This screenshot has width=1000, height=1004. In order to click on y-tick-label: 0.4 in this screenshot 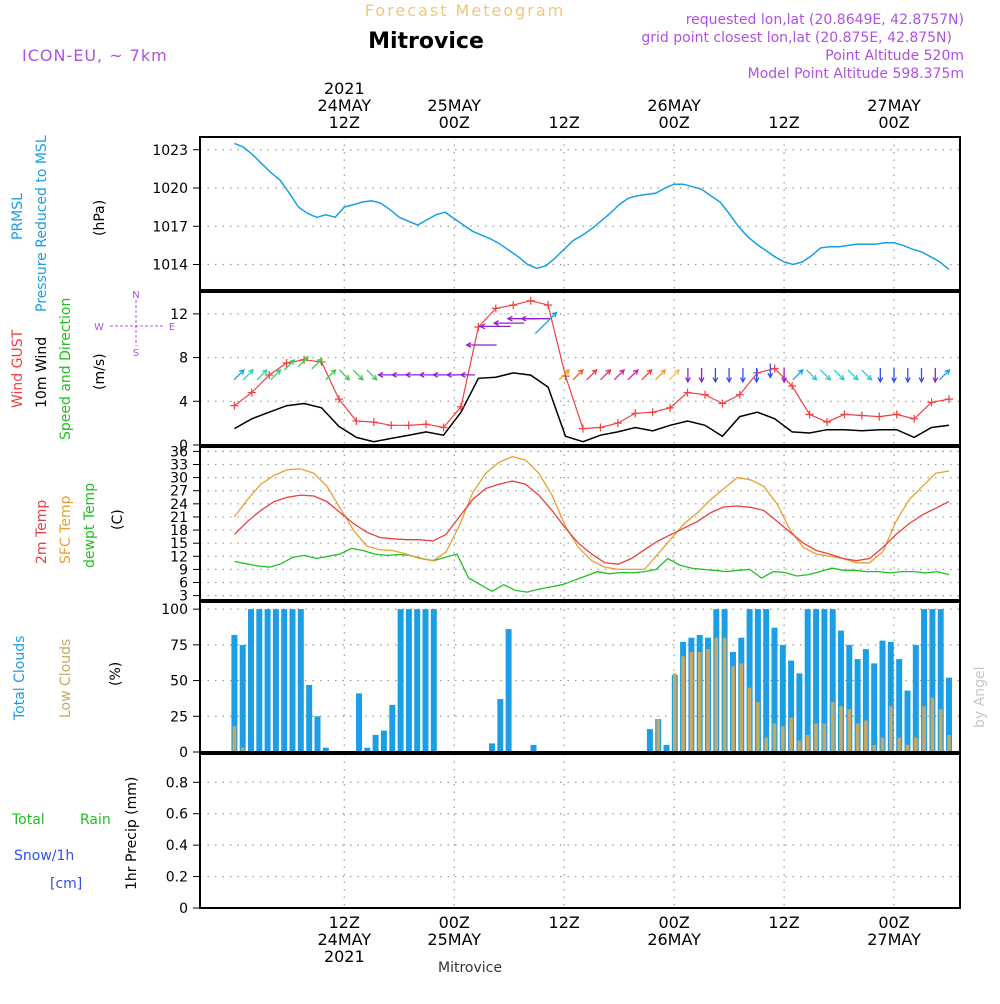, I will do `click(177, 846)`.